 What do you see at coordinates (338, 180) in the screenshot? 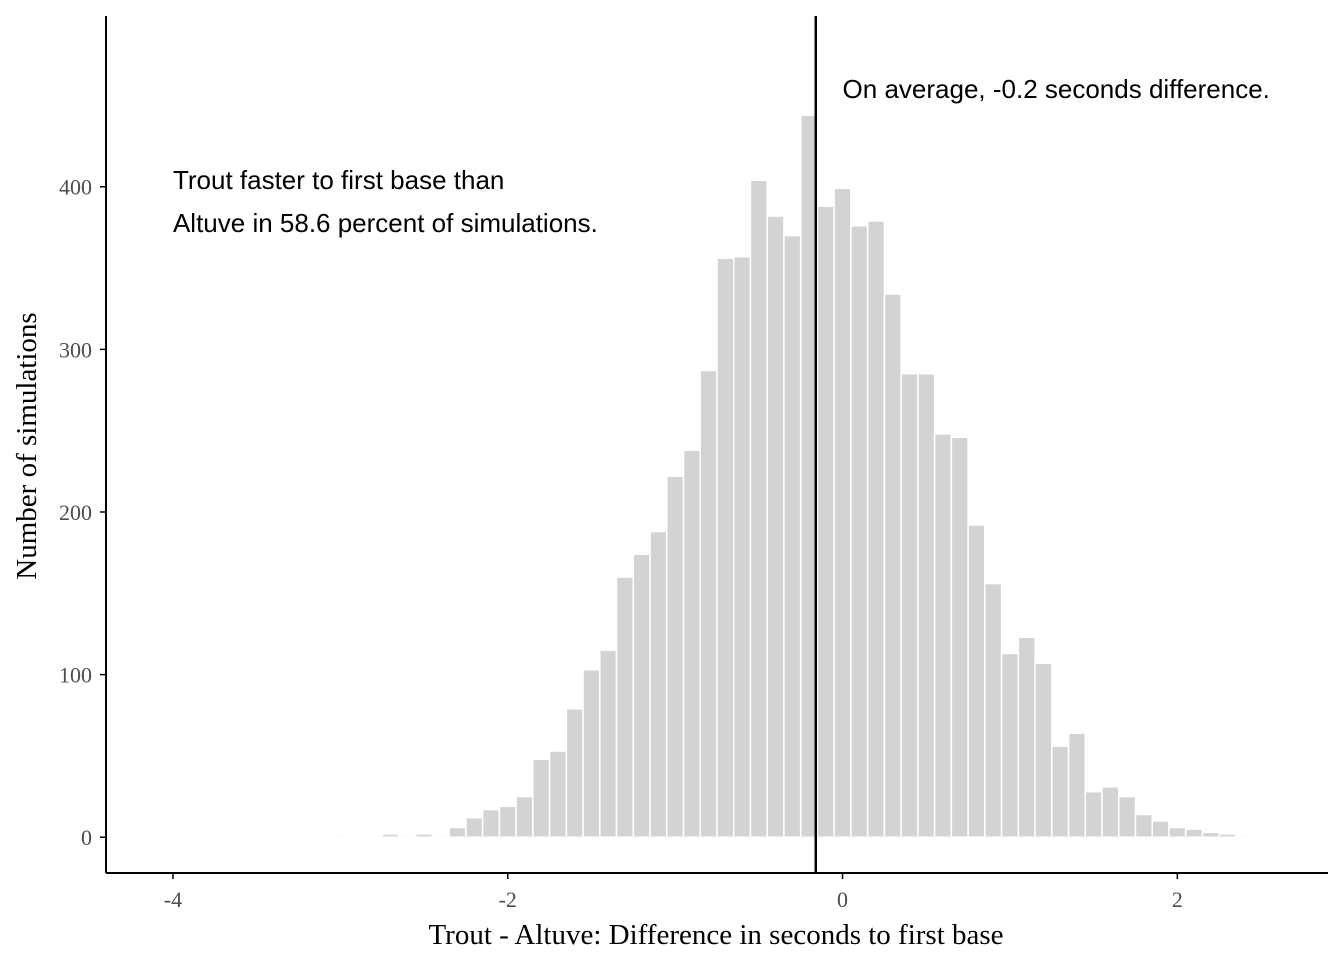
I see `annotation-line: Trout faster to first base than` at bounding box center [338, 180].